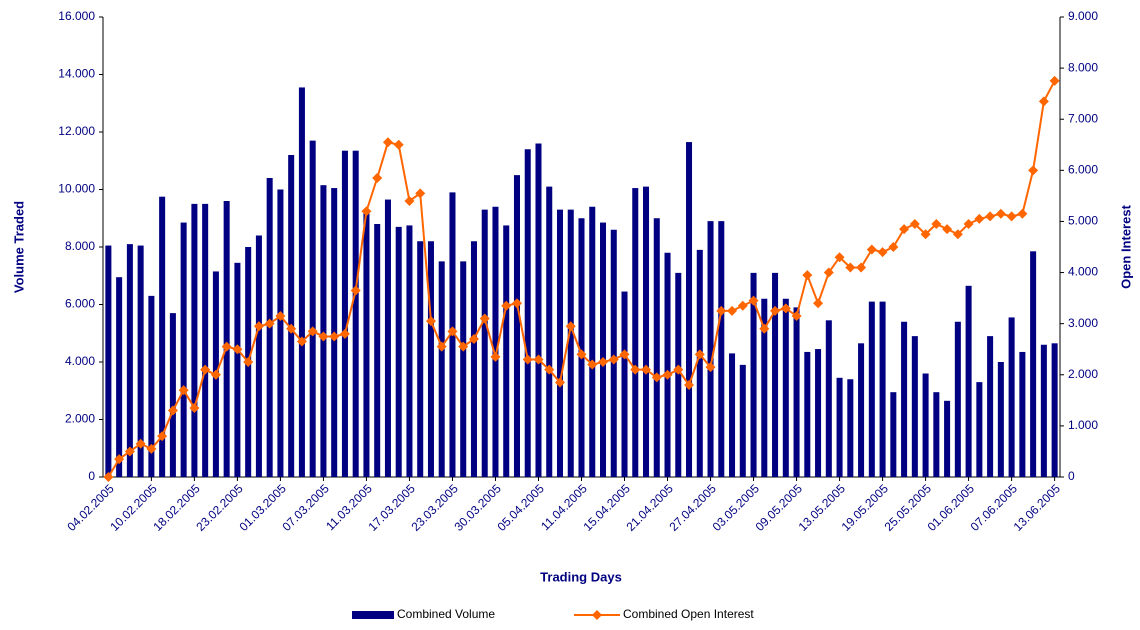  I want to click on y2-tick-label: 8.000, so click(1083, 67).